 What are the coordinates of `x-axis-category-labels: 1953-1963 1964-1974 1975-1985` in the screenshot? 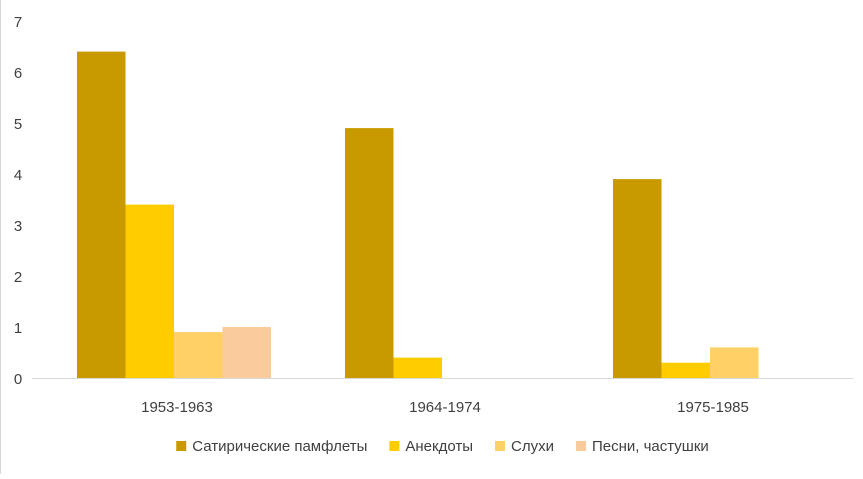 It's located at (445, 407).